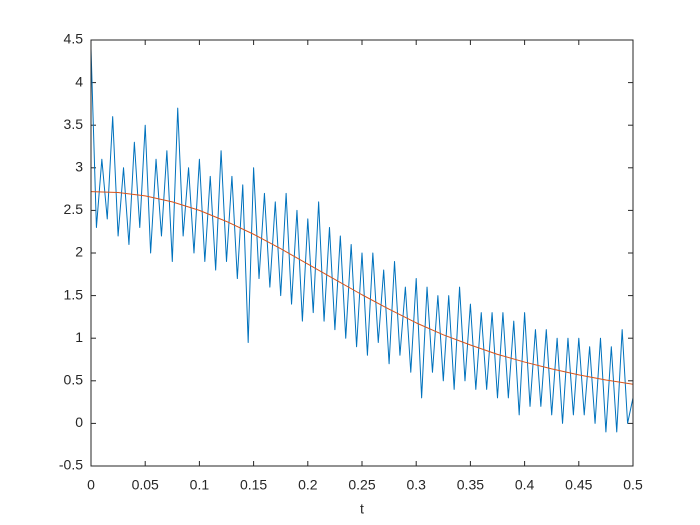 The height and width of the screenshot is (525, 700). What do you see at coordinates (145, 485) in the screenshot?
I see `x-tick-label: 0.05` at bounding box center [145, 485].